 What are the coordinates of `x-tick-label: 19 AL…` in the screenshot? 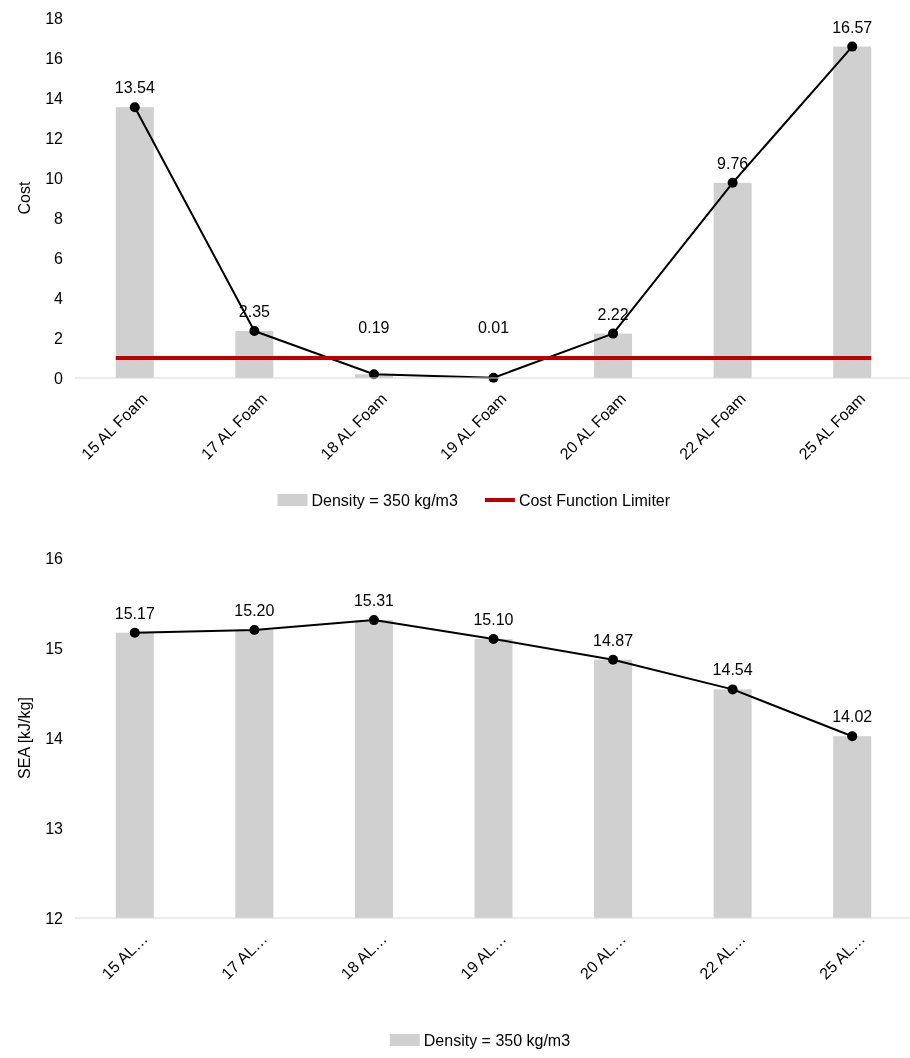 It's located at (483, 956).